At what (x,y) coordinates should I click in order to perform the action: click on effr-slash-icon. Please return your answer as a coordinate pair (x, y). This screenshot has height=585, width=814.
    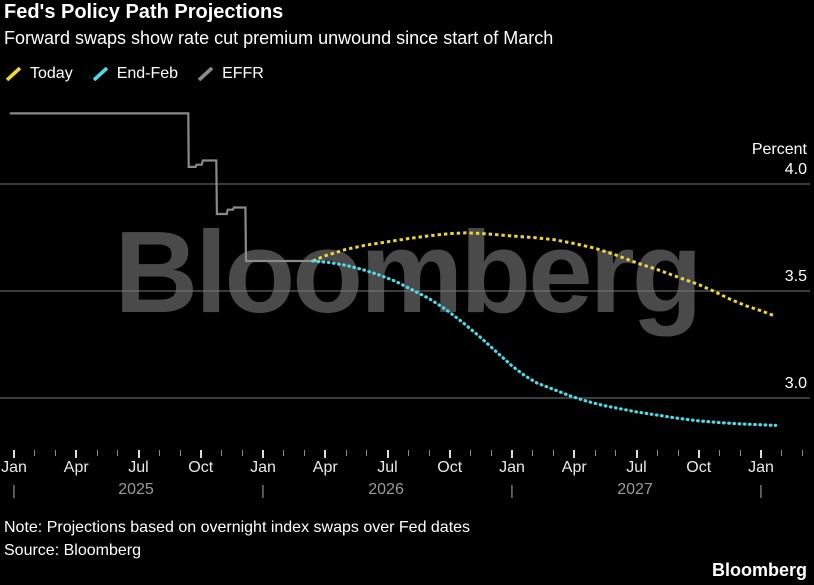
    Looking at the image, I should click on (205, 74).